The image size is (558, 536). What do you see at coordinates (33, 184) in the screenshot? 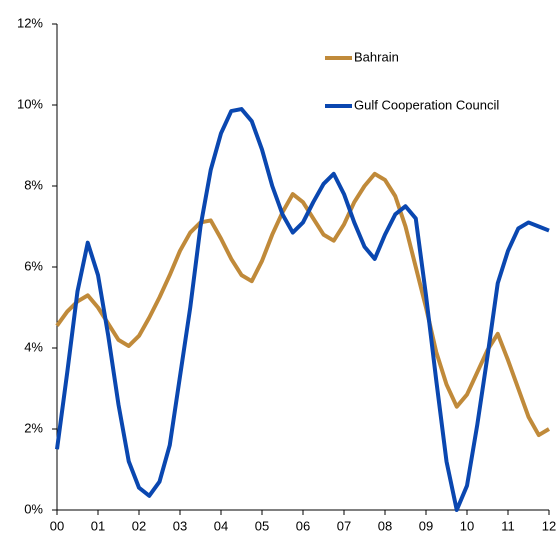
I see `y-tick-label: 8%` at bounding box center [33, 184].